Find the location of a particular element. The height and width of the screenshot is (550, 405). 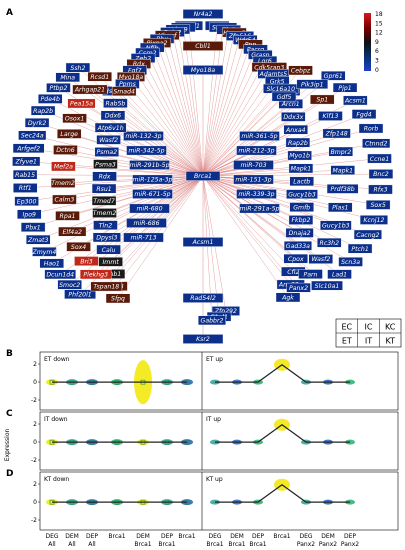

protein-node: Myo1b is located at coordinates (299, 155).